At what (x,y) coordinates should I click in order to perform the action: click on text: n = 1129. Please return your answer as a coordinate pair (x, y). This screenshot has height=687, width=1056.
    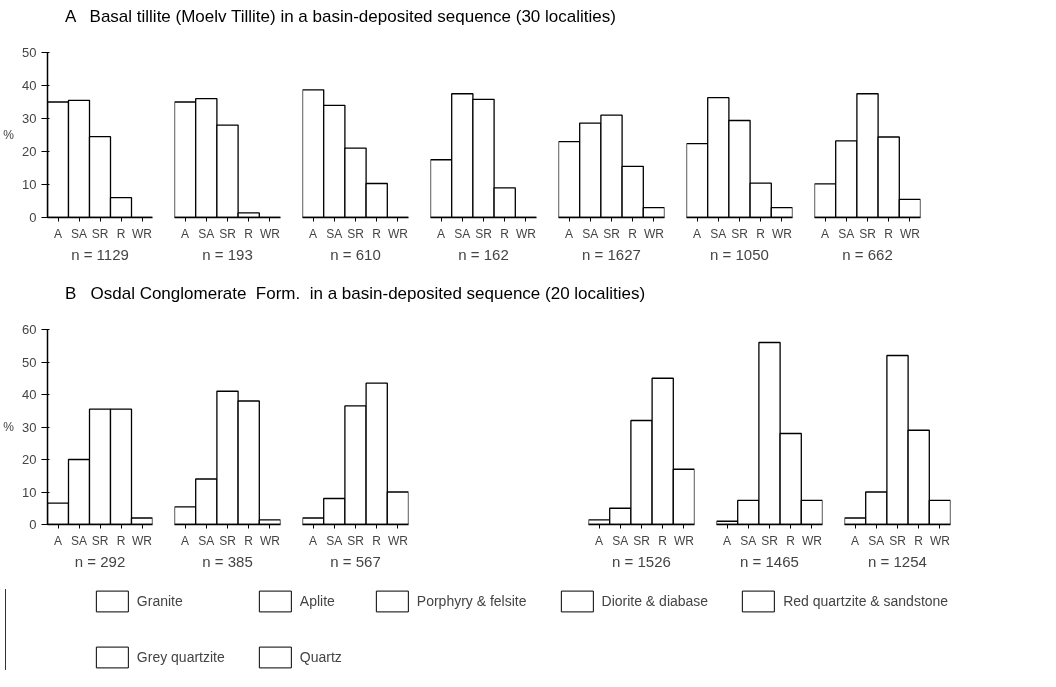
    Looking at the image, I should click on (100, 254).